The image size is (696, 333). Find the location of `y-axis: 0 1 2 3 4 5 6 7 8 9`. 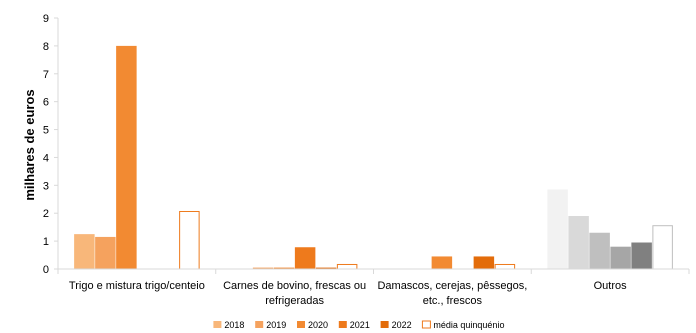

y-axis: 0 1 2 3 4 5 6 7 8 9 is located at coordinates (51, 144).